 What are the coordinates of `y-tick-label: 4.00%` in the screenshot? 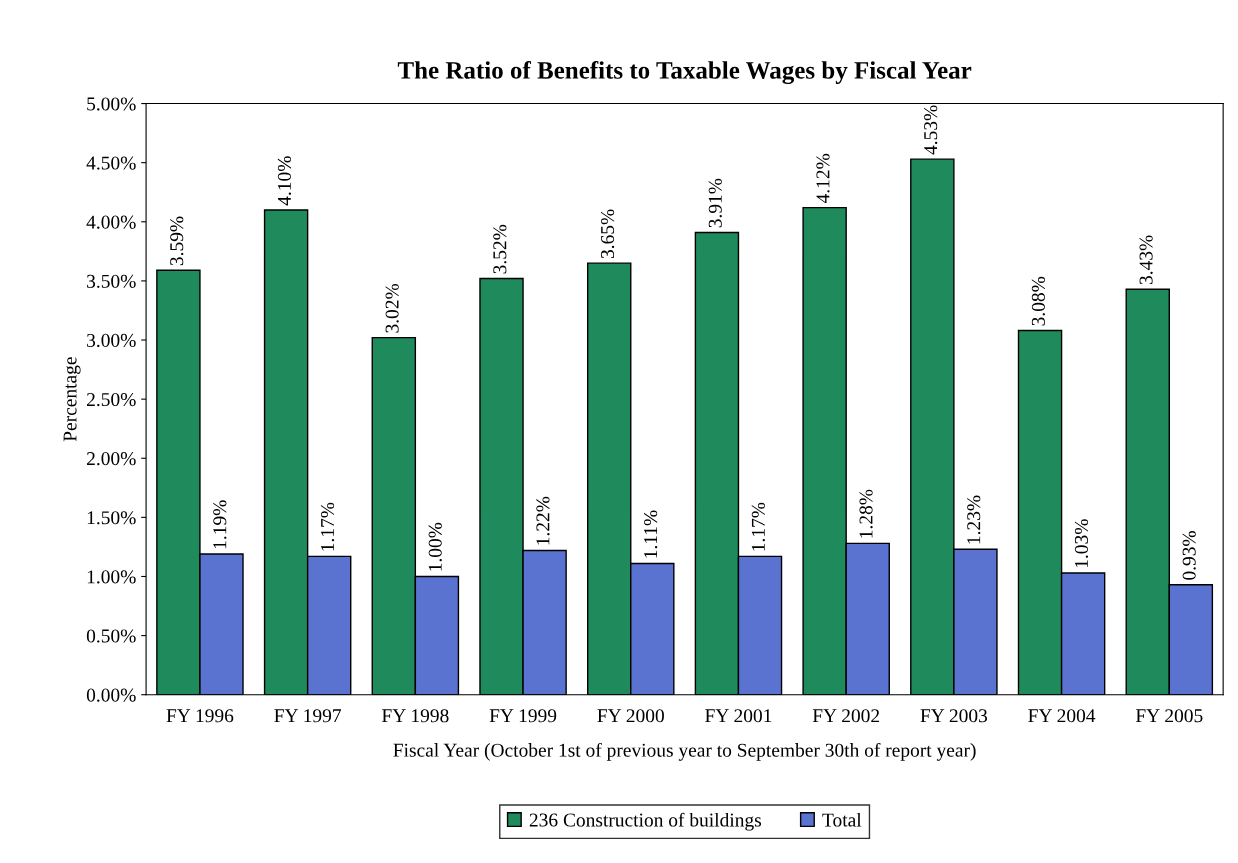 It's located at (111, 222).